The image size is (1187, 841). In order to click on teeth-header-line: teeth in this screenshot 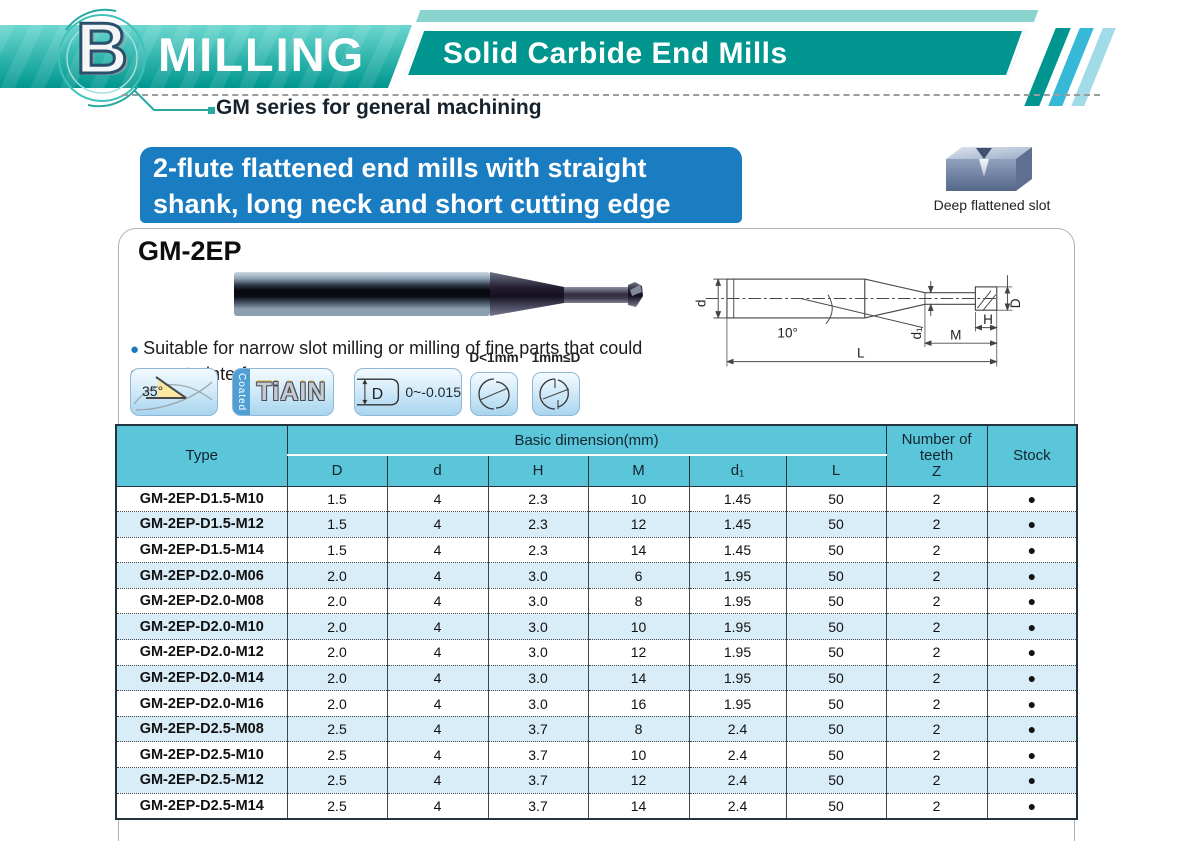, I will do `click(936, 455)`.